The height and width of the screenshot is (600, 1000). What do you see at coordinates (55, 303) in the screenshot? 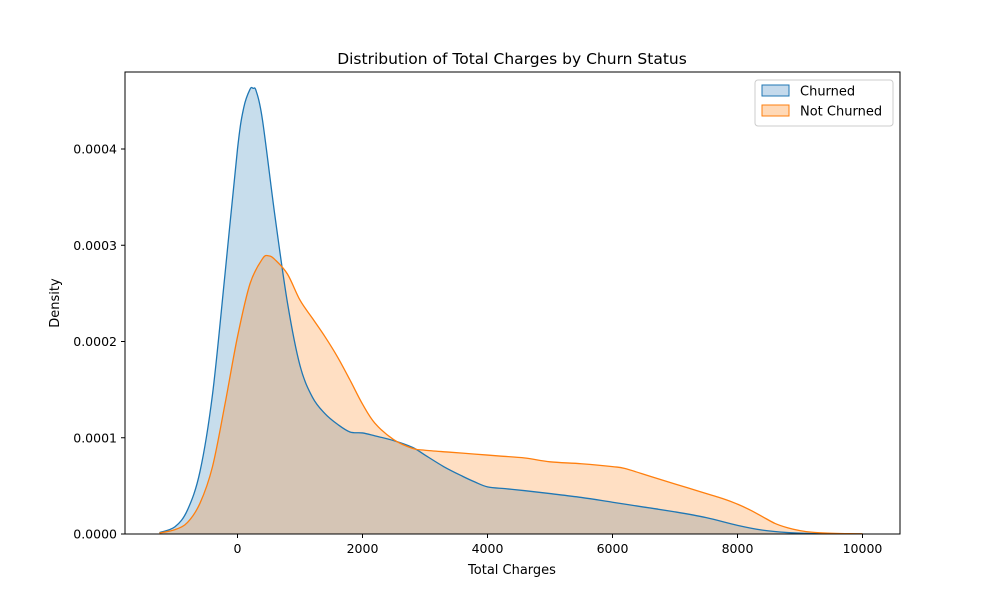
I see `y-axis-label: Density` at bounding box center [55, 303].